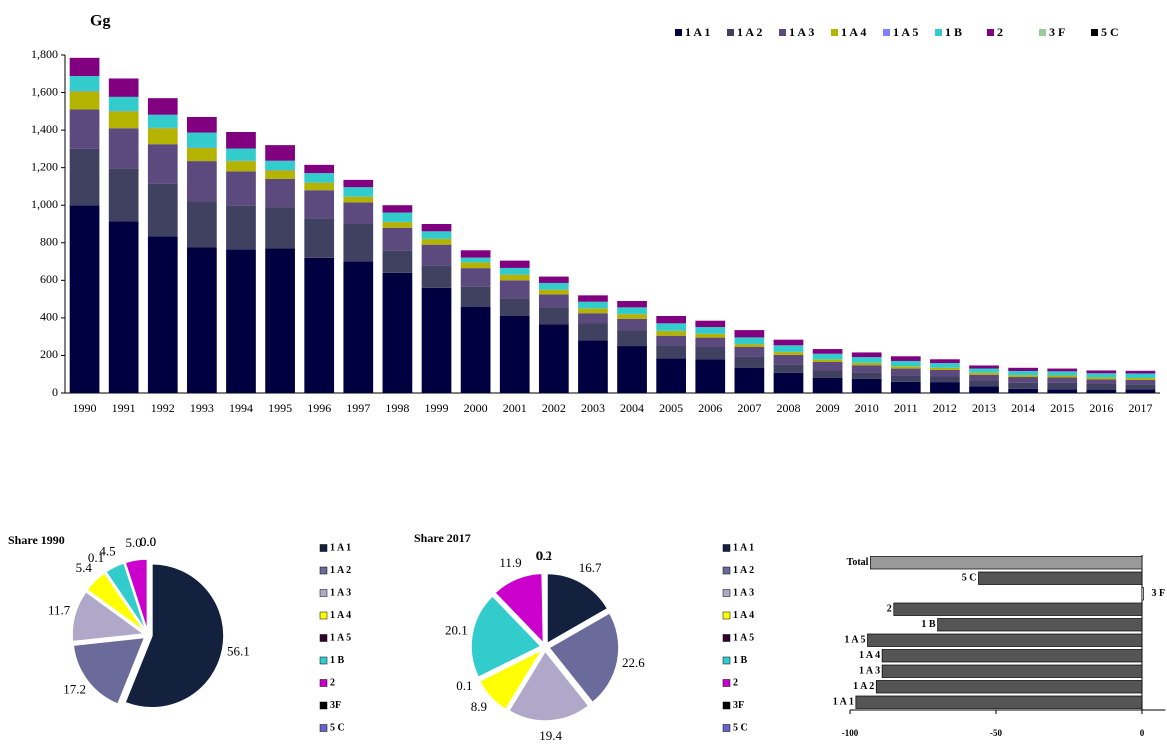 This screenshot has width=1167, height=746. I want to click on x-tick-label: -50, so click(996, 733).